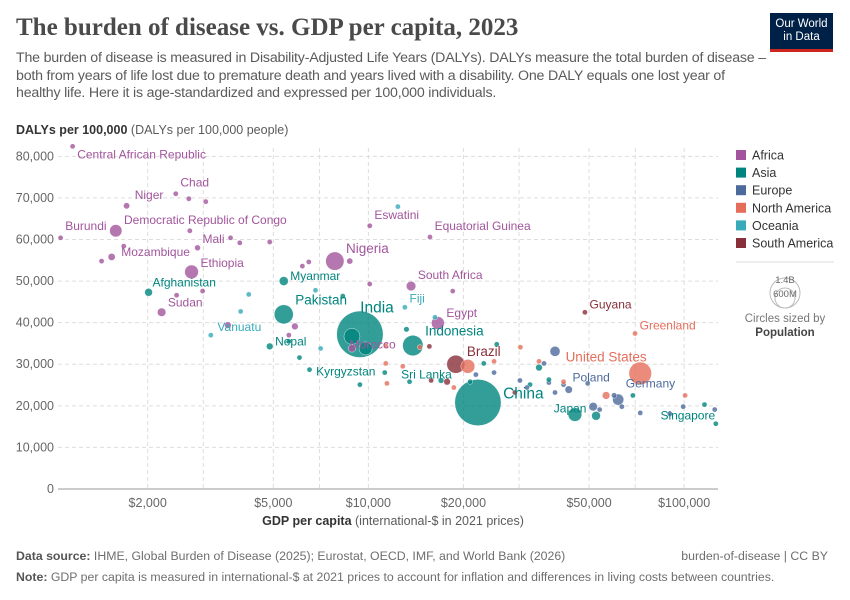 The image size is (850, 600). I want to click on country-label: Sudan, so click(185, 302).